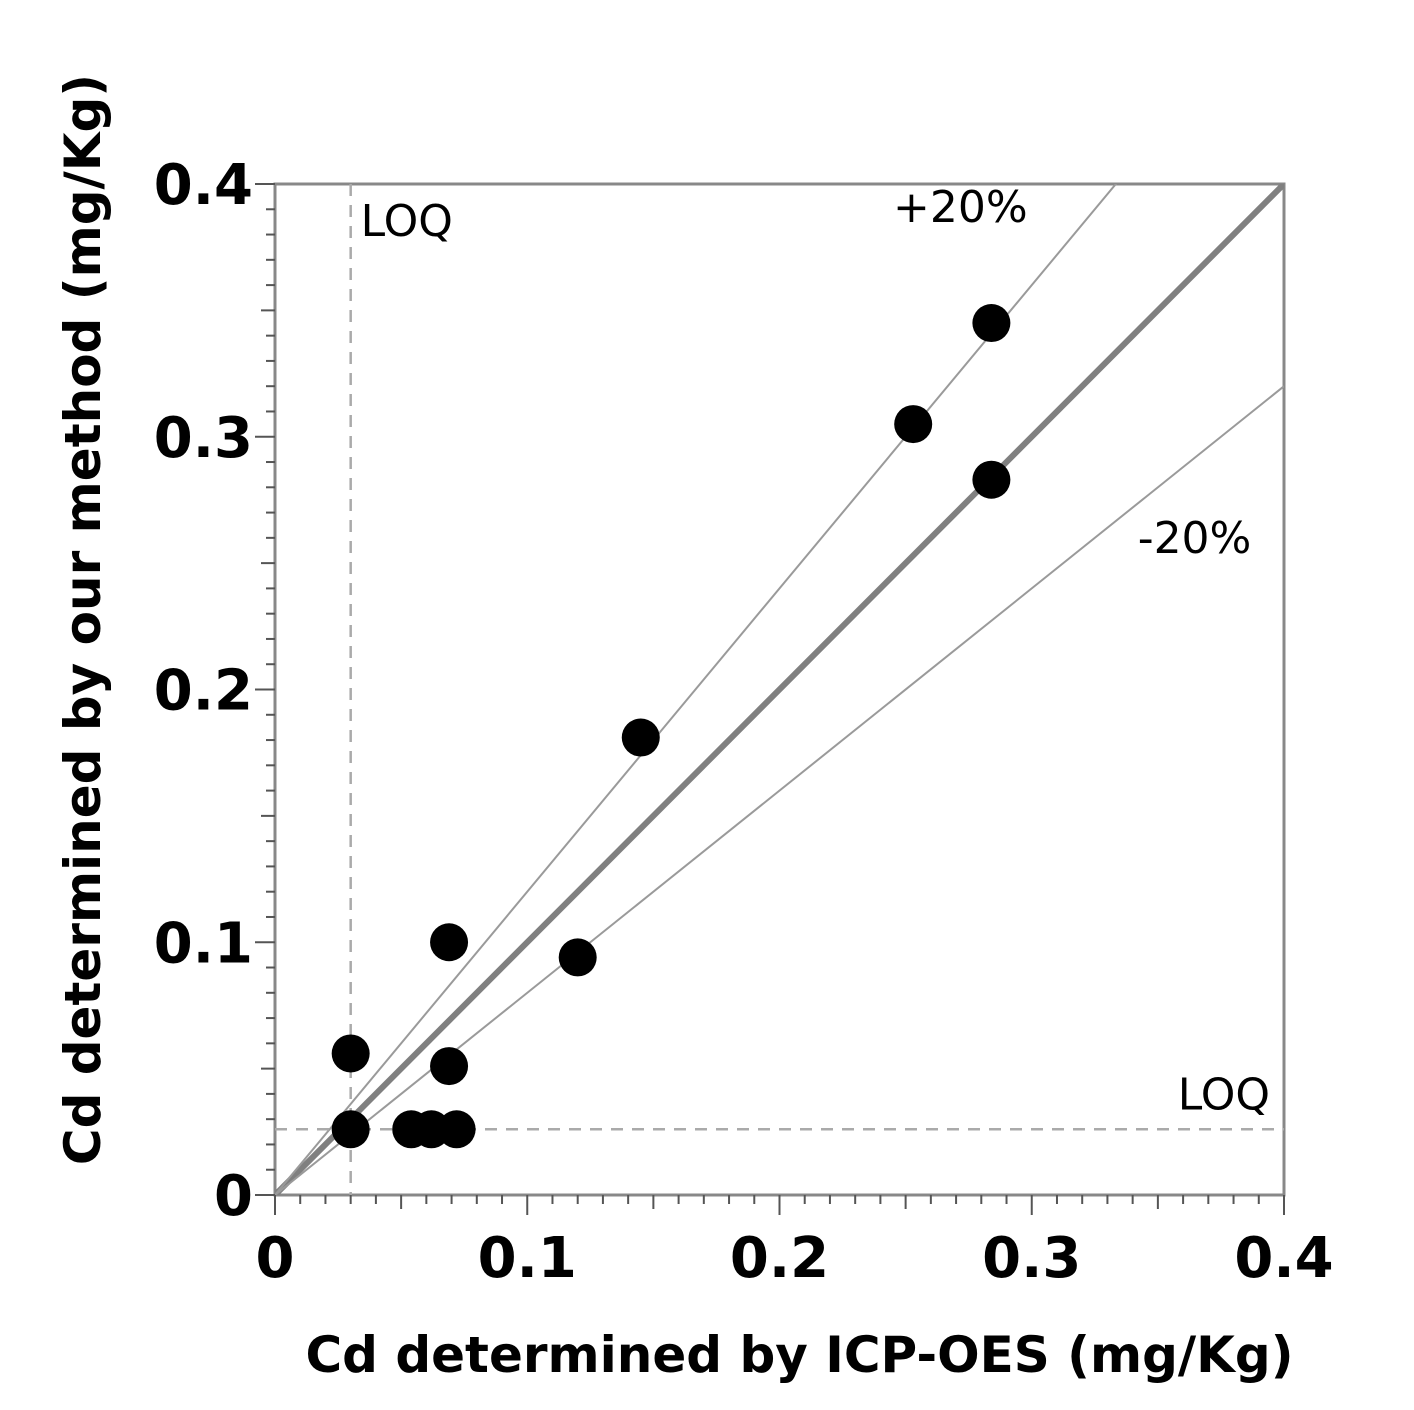 The height and width of the screenshot is (1410, 1414). What do you see at coordinates (1283, 1258) in the screenshot?
I see `x-tick-label: 0.4` at bounding box center [1283, 1258].